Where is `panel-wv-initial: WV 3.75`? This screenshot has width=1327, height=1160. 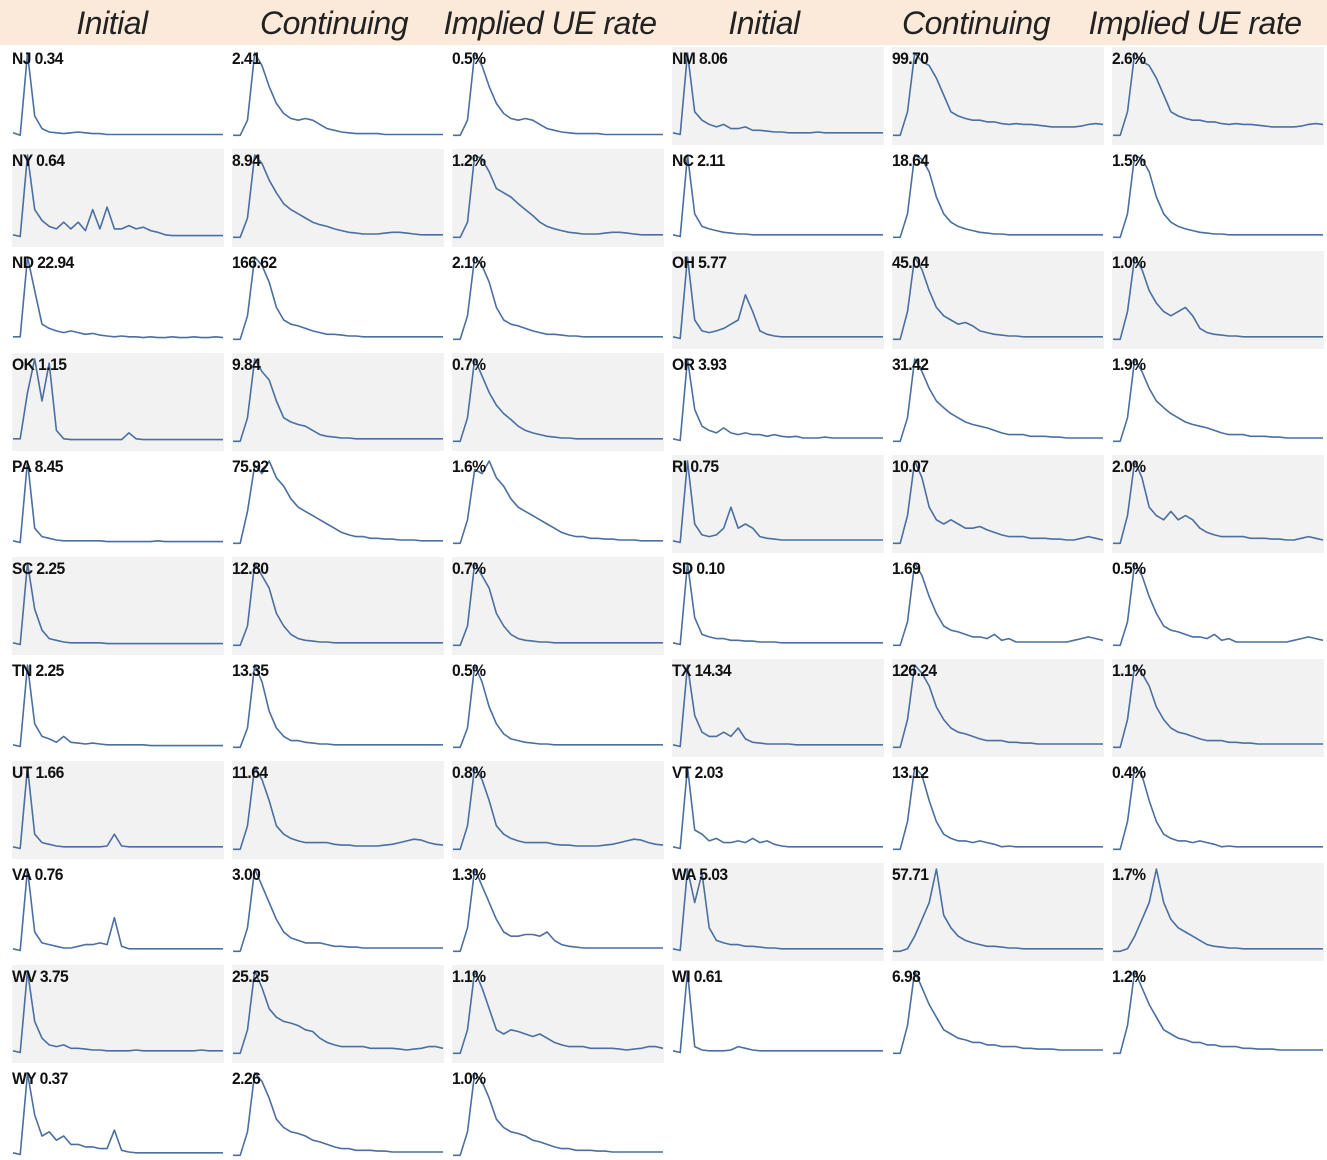
panel-wv-initial: WV 3.75 is located at coordinates (118, 1014).